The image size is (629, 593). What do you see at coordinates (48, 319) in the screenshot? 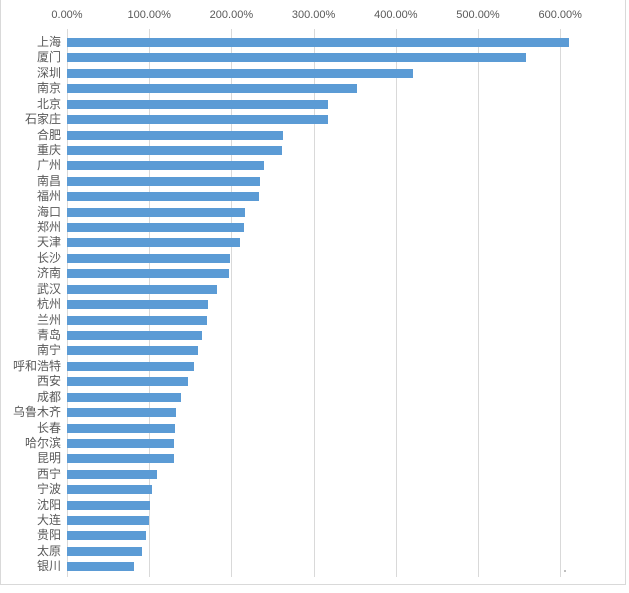
I see `category-label: 兰州` at bounding box center [48, 319].